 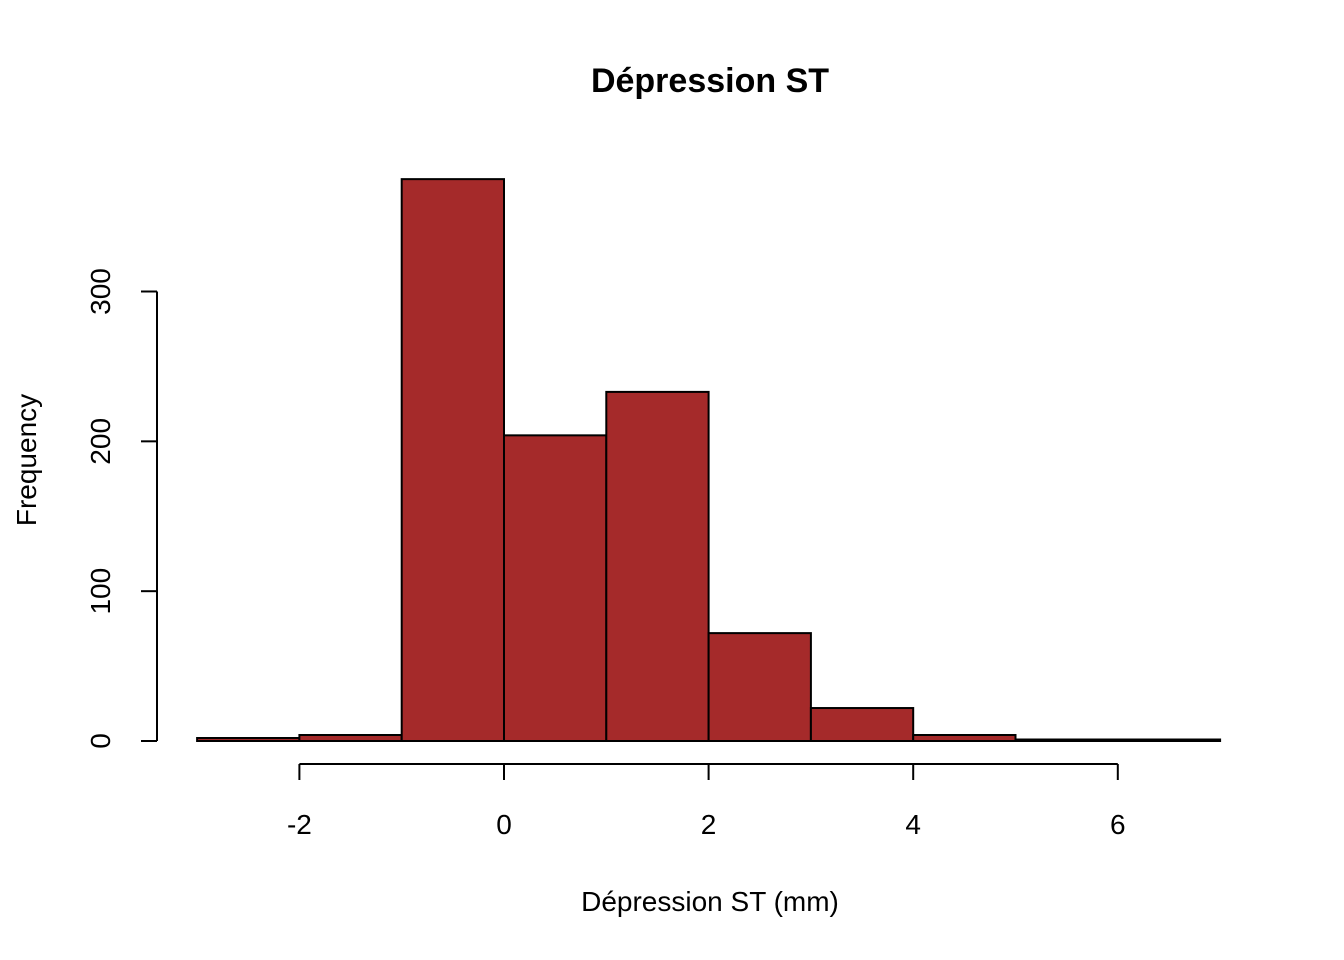 I want to click on y-axis-label: Frequency, so click(x=26, y=460).